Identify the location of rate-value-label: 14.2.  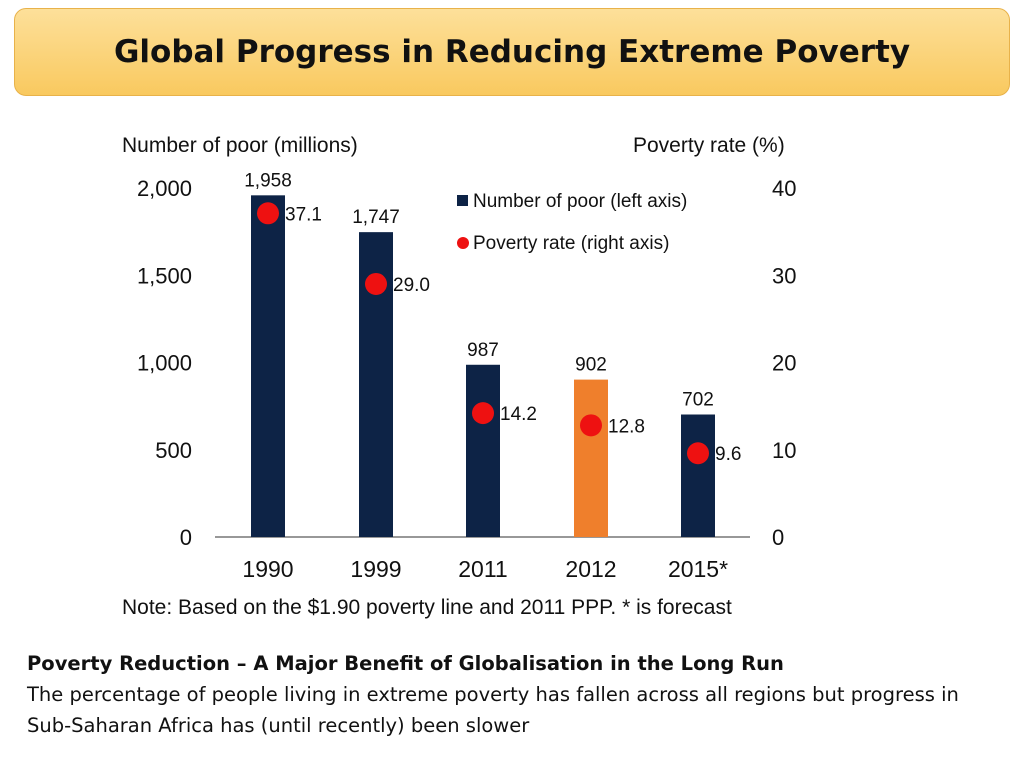
(518, 414).